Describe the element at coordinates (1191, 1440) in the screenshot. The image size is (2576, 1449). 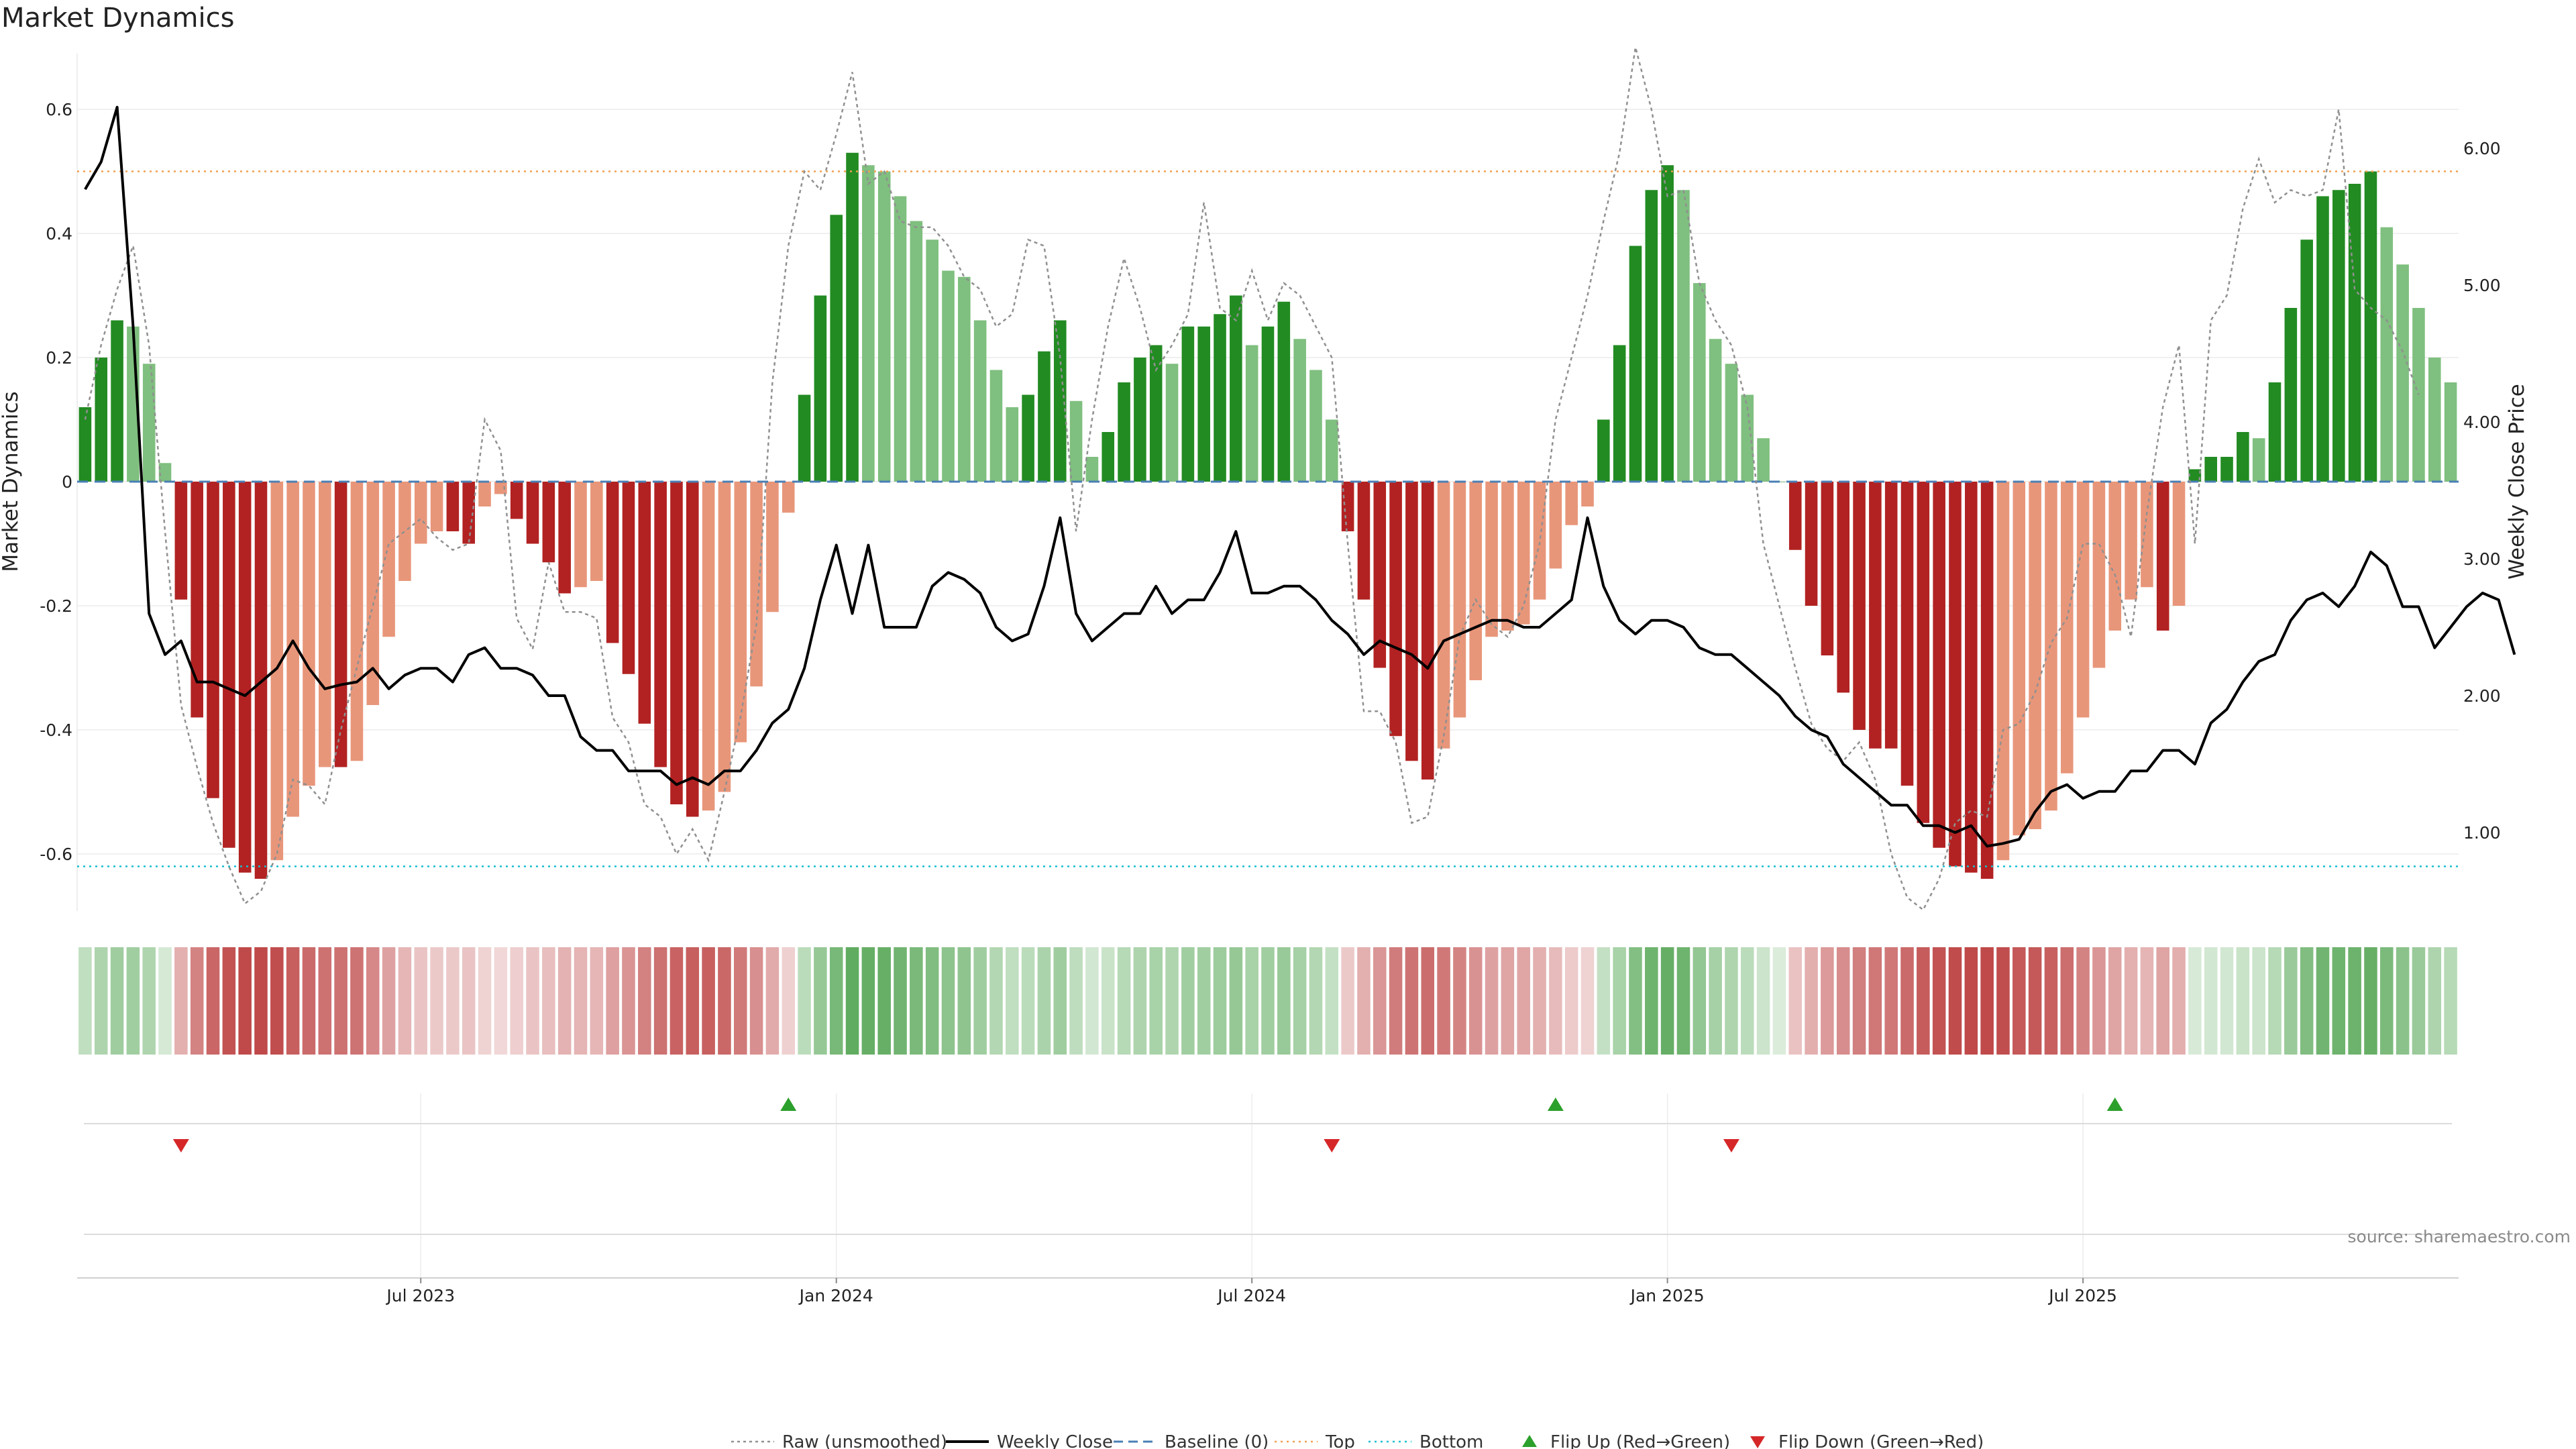
I see `legend-entry: Baseline (0)` at that location.